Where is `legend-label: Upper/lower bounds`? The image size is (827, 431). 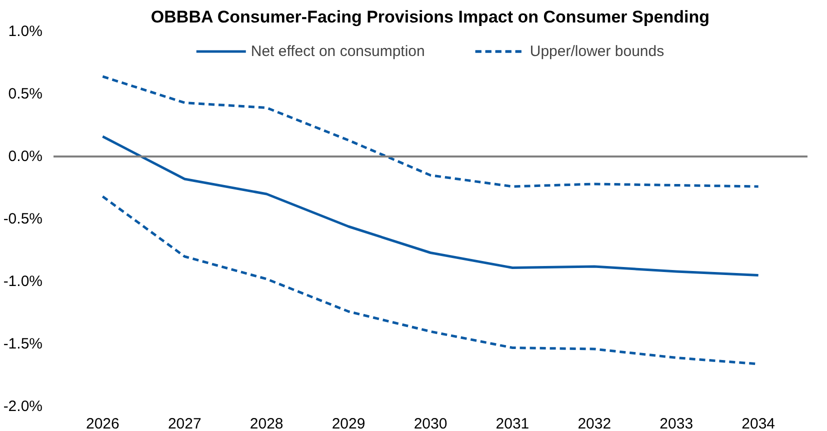
legend-label: Upper/lower bounds is located at coordinates (597, 51).